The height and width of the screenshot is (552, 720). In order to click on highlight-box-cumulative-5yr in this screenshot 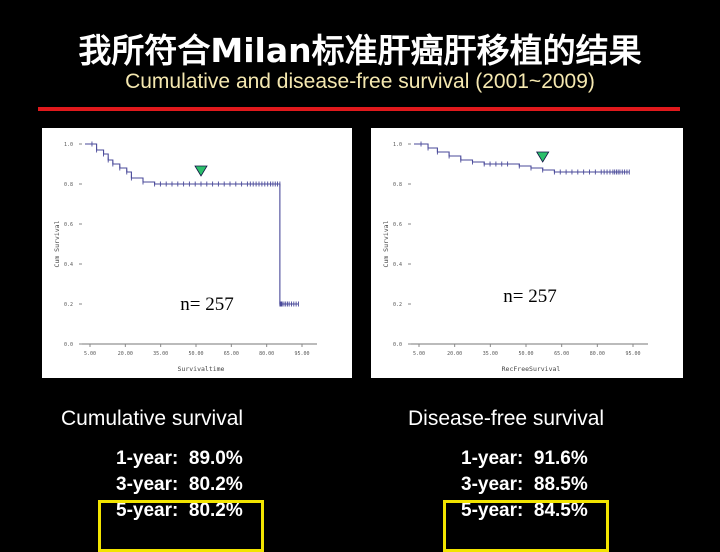, I will do `click(181, 526)`.